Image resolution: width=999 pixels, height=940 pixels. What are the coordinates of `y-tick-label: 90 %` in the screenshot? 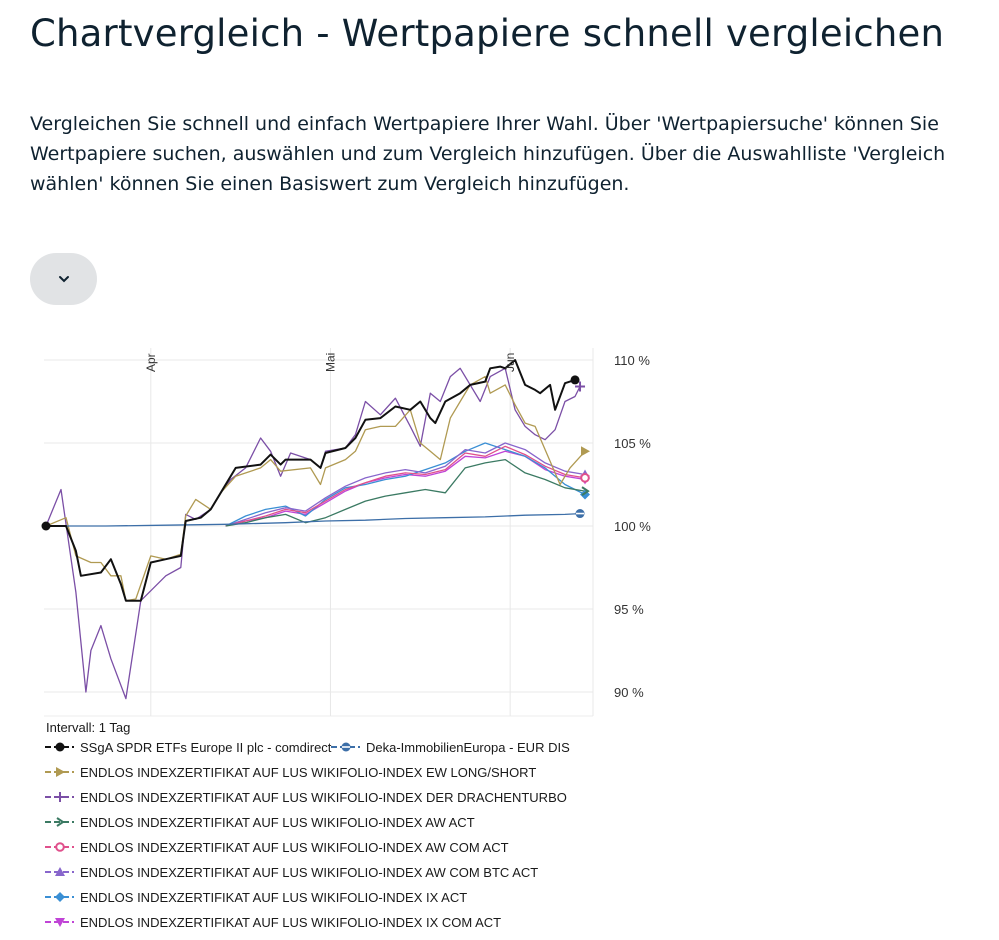 It's located at (629, 692).